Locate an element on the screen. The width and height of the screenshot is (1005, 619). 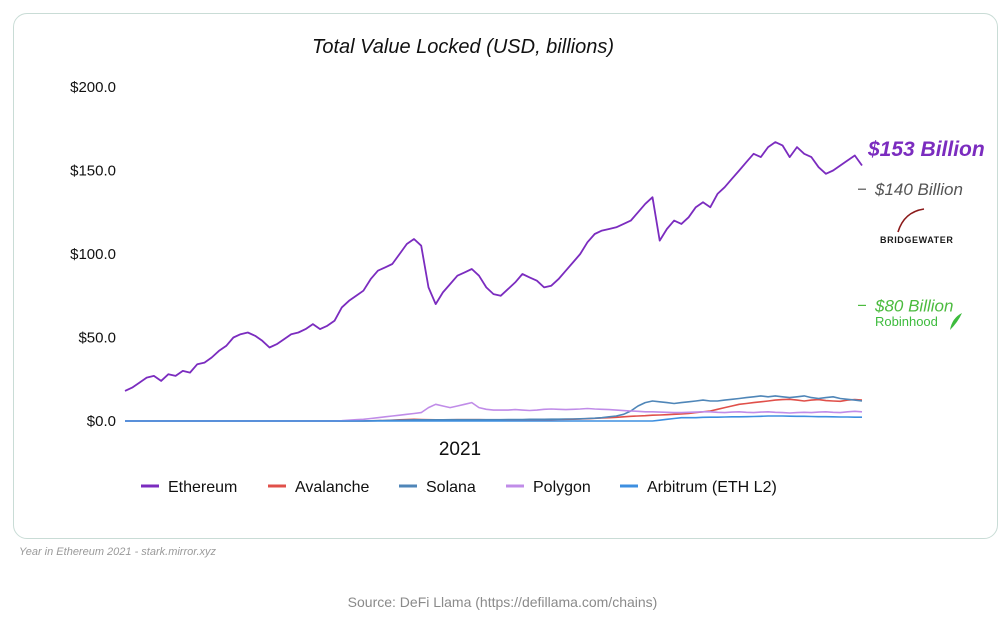
y-axis: $200.0 $150.0 $100.0 $50.0 $0.0 is located at coordinates (93, 254).